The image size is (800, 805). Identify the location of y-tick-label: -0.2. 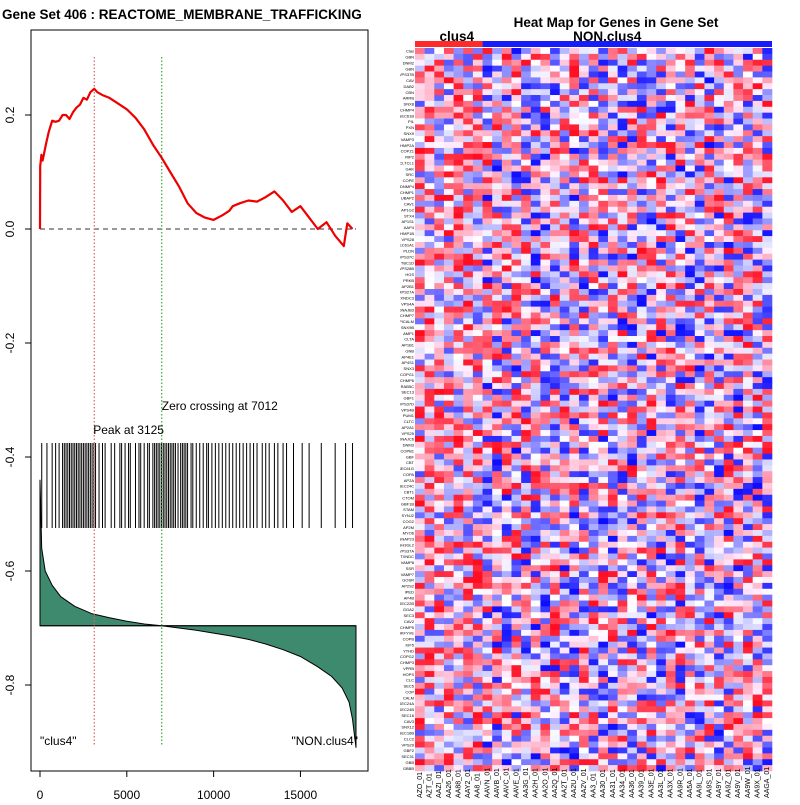
(10, 342).